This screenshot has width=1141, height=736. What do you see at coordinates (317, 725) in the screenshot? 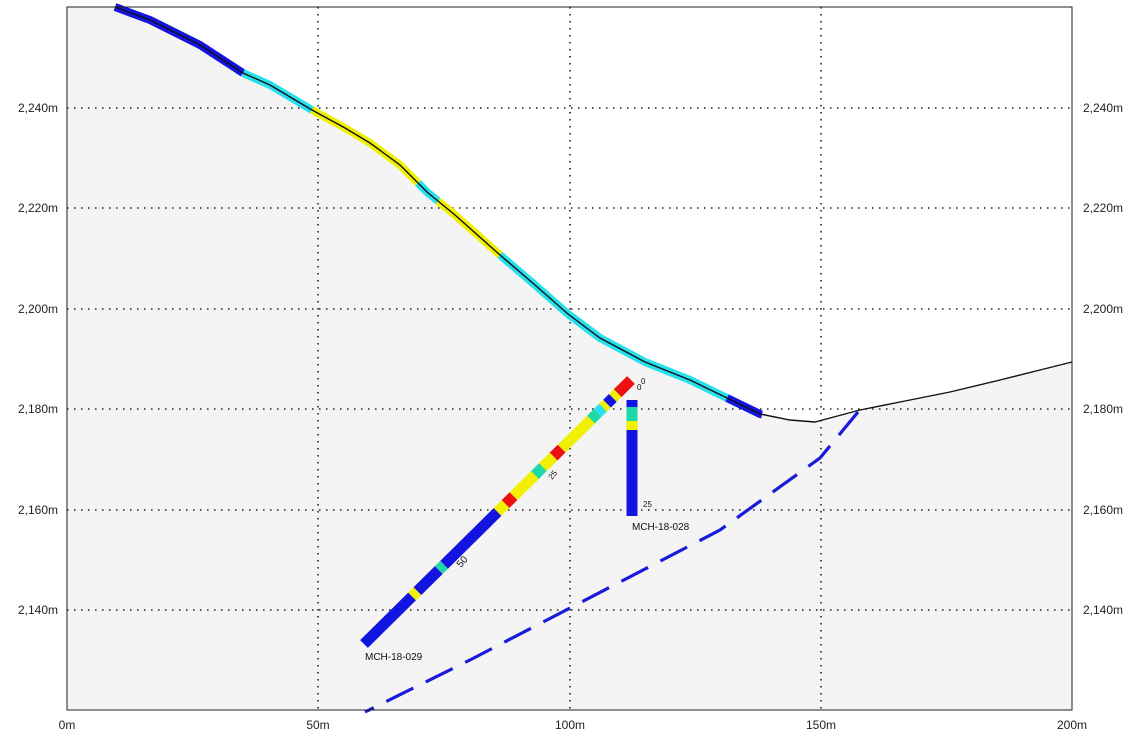
I see `x-tick-label: 50m` at bounding box center [317, 725].